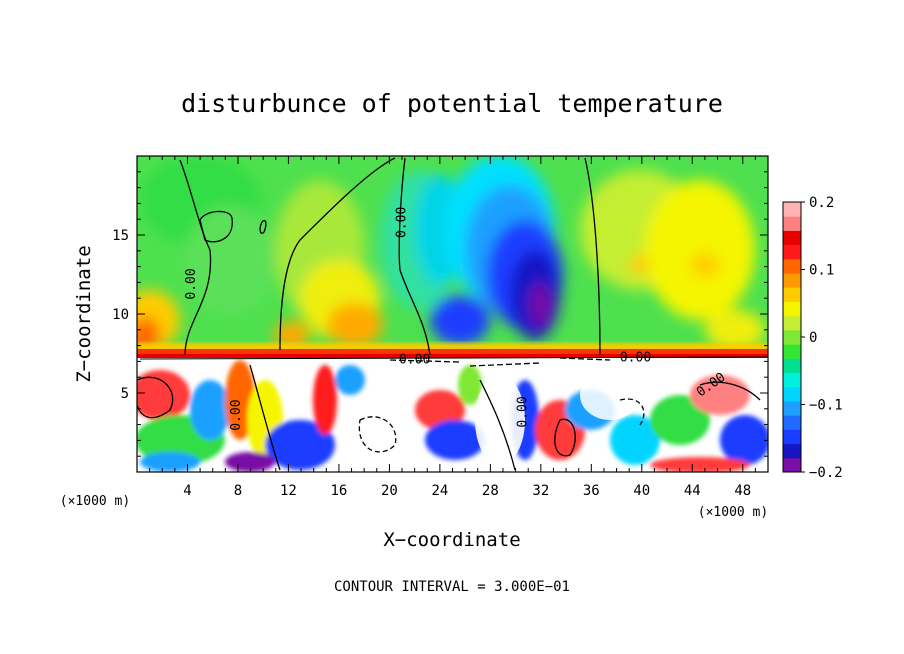 This screenshot has height=654, width=904. I want to click on x-tick-label-36: 36, so click(591, 491).